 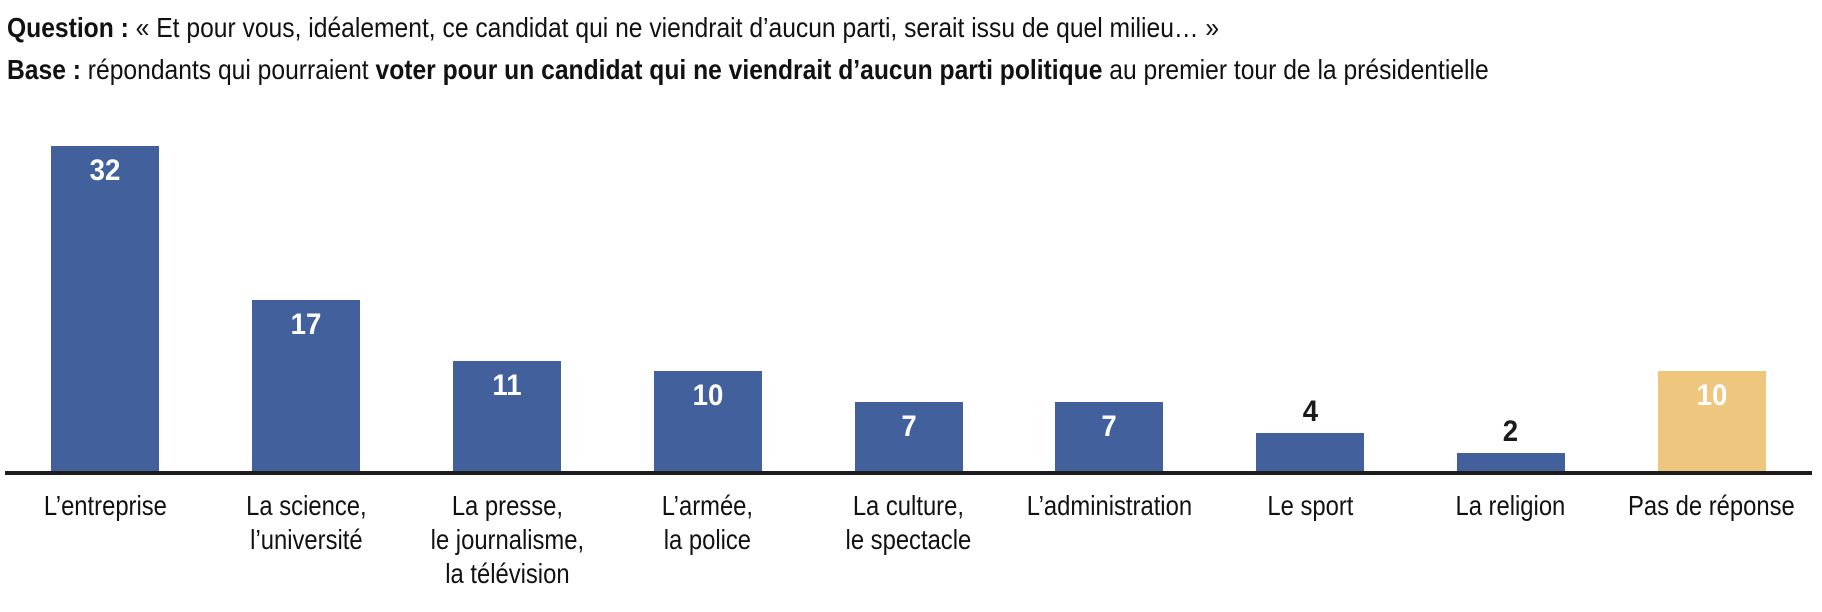 What do you see at coordinates (507, 310) in the screenshot?
I see `bar-slot-2: 11` at bounding box center [507, 310].